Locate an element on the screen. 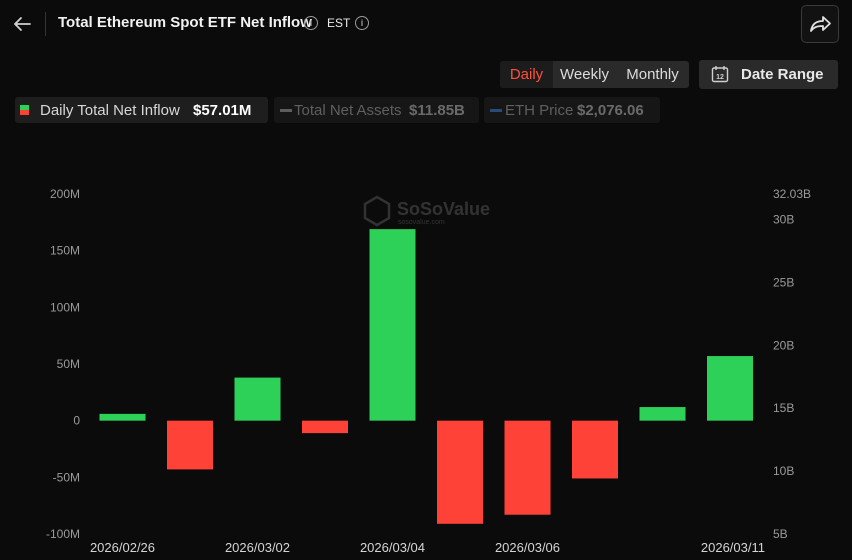  x-tick-label: 2026/02/26 is located at coordinates (122, 547).